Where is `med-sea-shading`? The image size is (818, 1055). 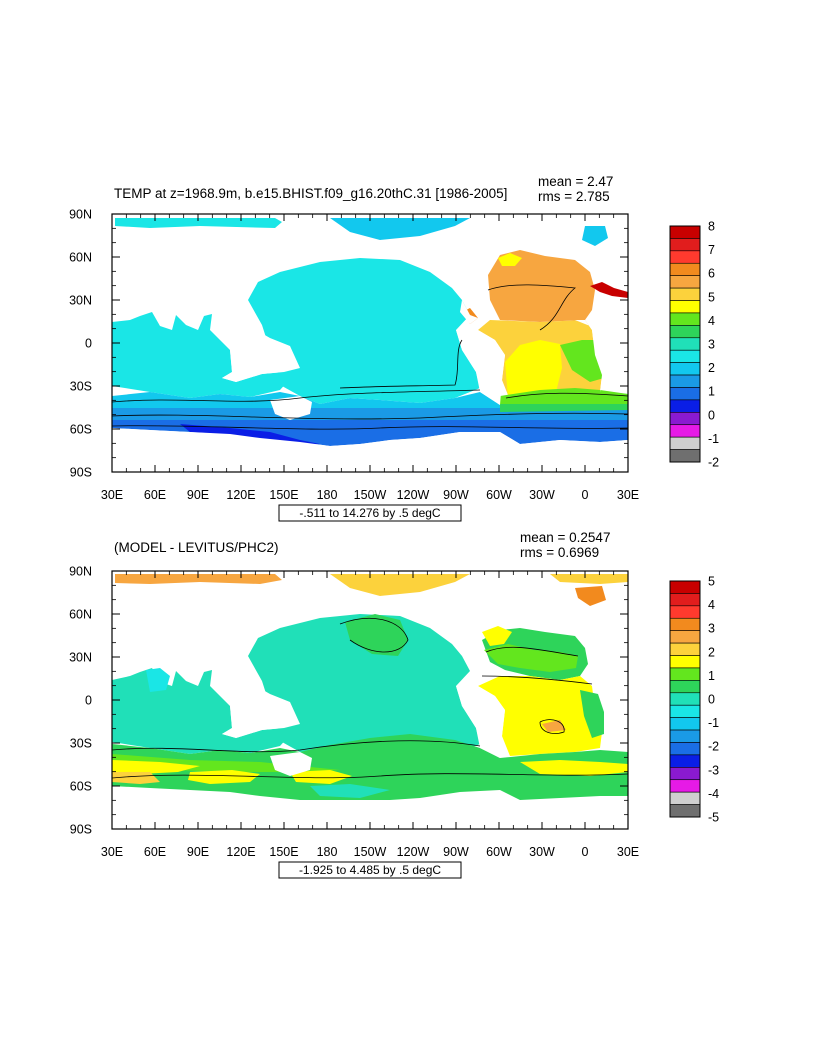
med-sea-shading is located at coordinates (609, 290).